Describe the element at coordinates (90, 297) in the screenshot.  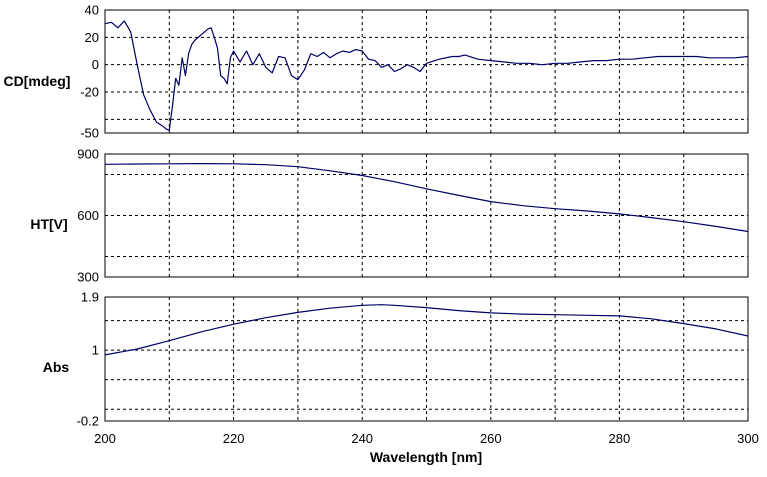
I see `abs-y-tick-label: 1.9` at that location.